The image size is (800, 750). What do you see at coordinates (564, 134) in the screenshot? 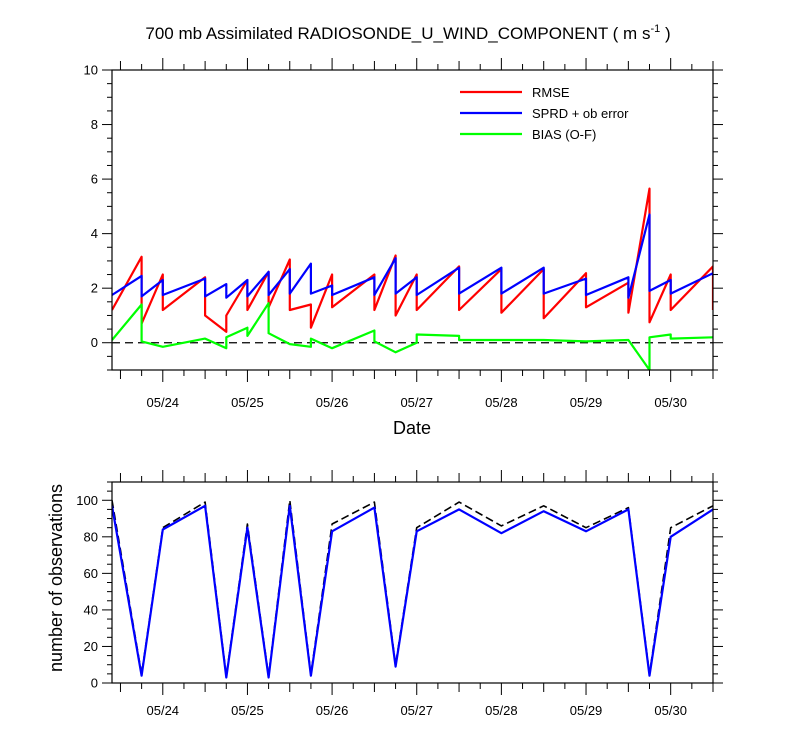
I see `legend-label: BIAS (O-F)` at bounding box center [564, 134].